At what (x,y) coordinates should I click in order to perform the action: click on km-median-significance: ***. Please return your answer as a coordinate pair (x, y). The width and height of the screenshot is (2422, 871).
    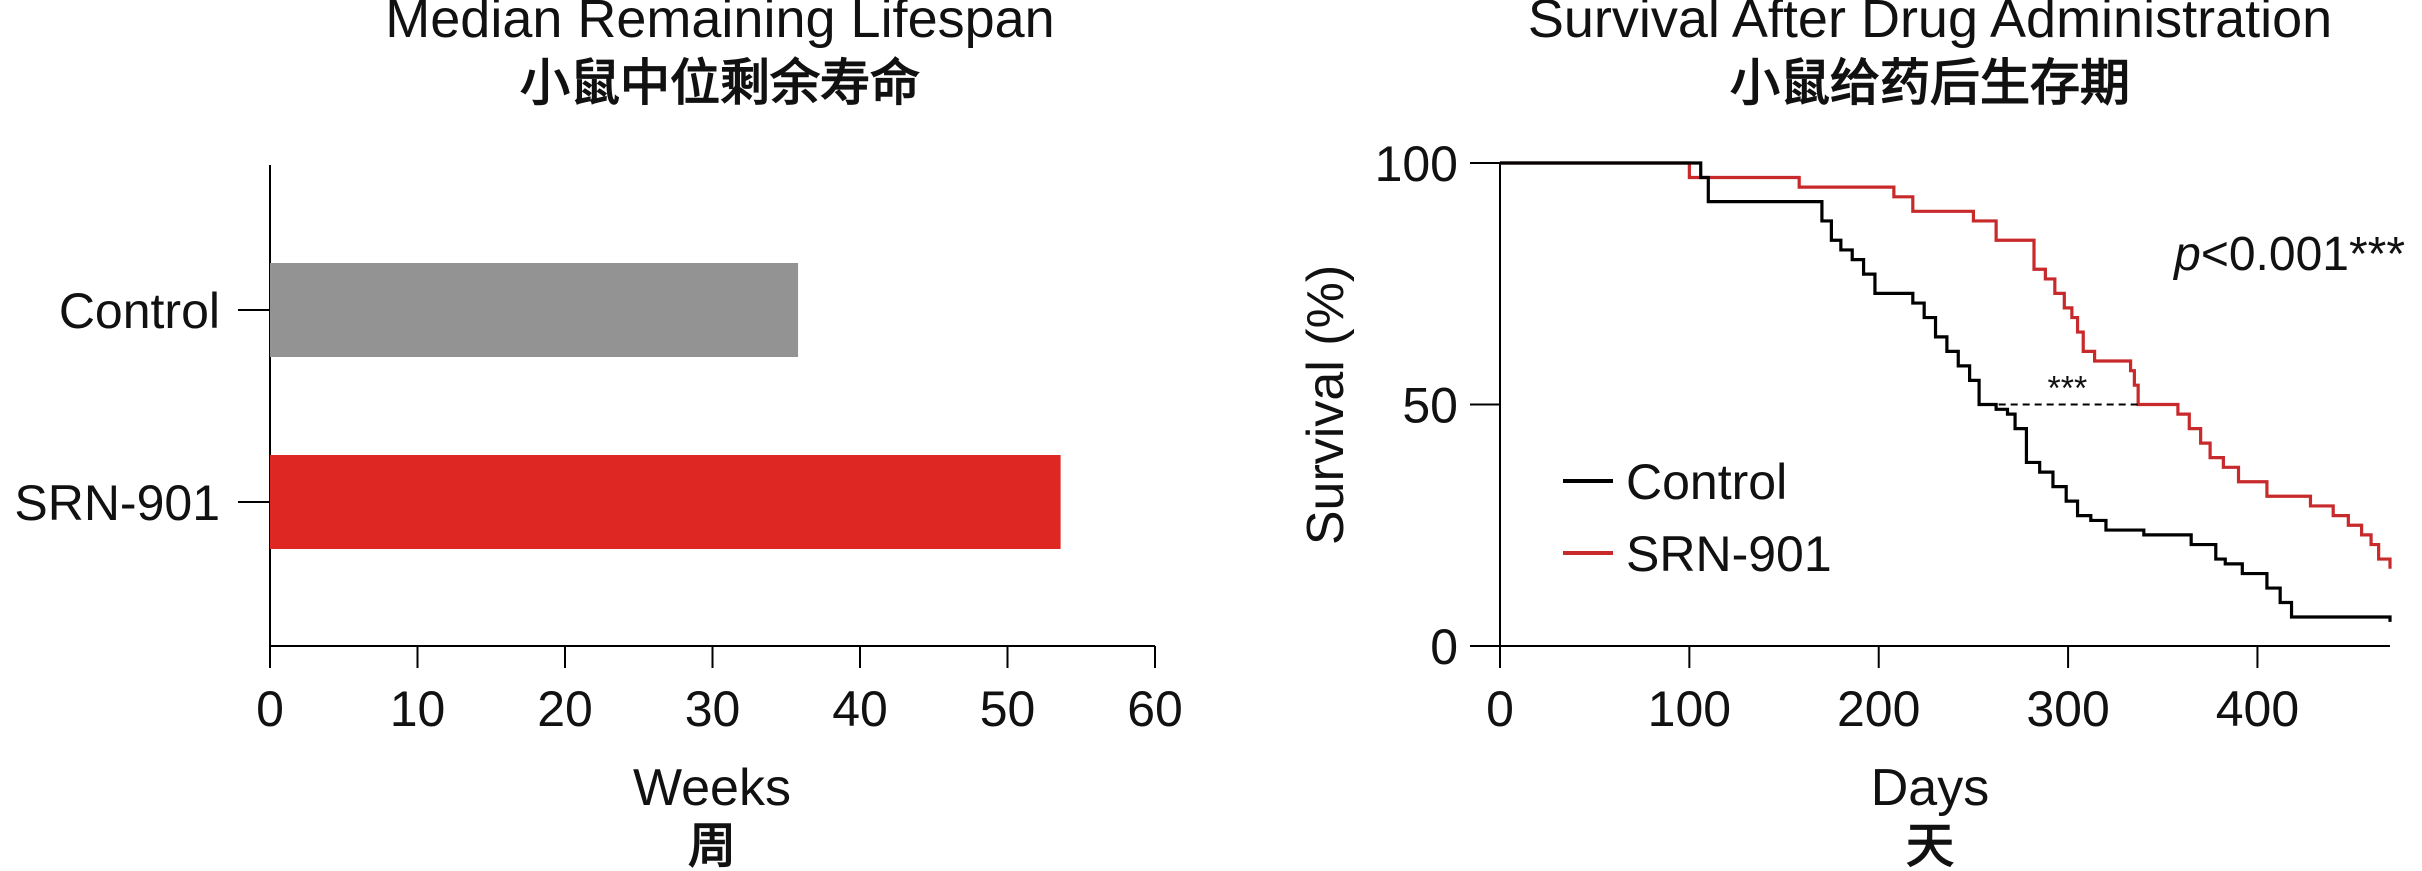
    Looking at the image, I should click on (2068, 389).